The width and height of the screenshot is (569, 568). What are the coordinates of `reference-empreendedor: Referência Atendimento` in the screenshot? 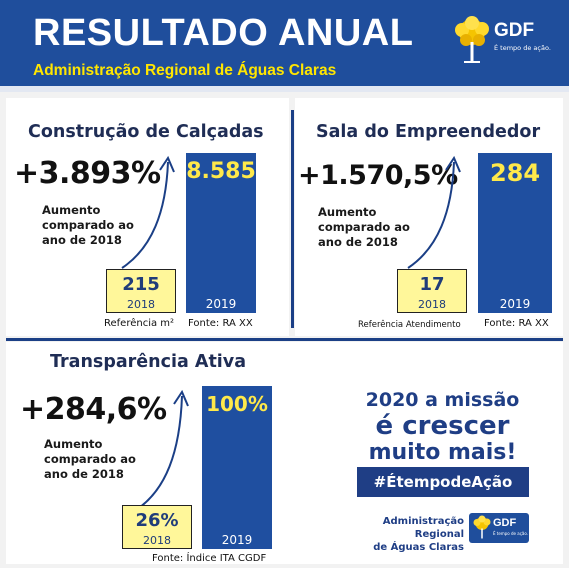 It's located at (409, 325).